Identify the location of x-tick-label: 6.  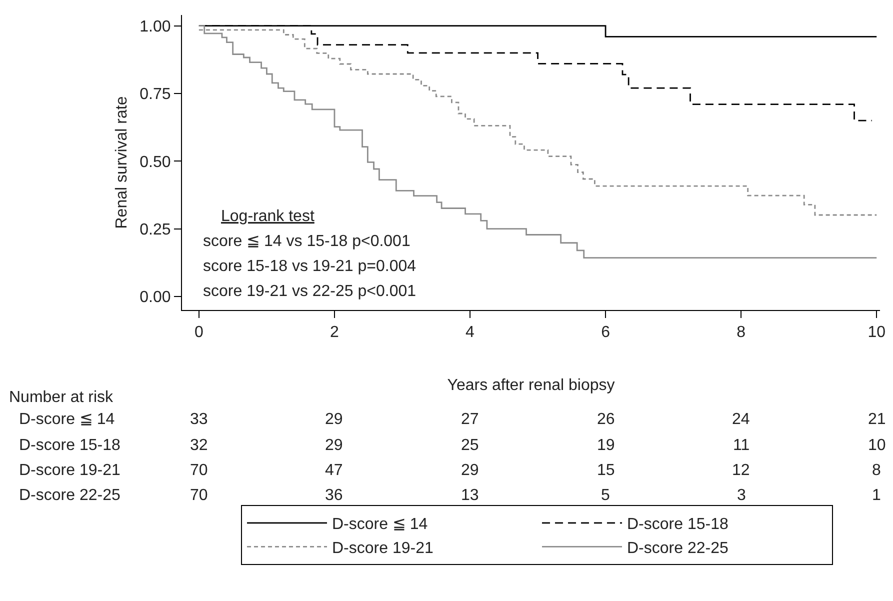
(605, 333).